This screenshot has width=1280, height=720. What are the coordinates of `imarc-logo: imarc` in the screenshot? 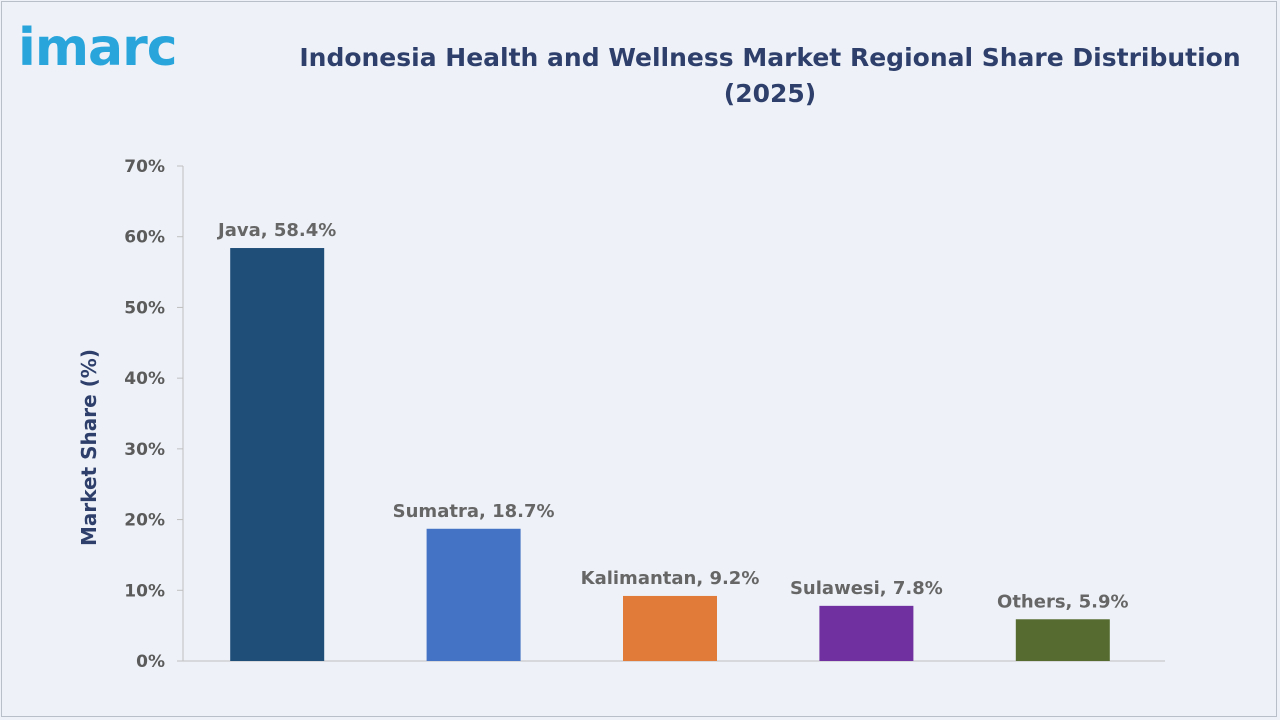 It's located at (98, 48).